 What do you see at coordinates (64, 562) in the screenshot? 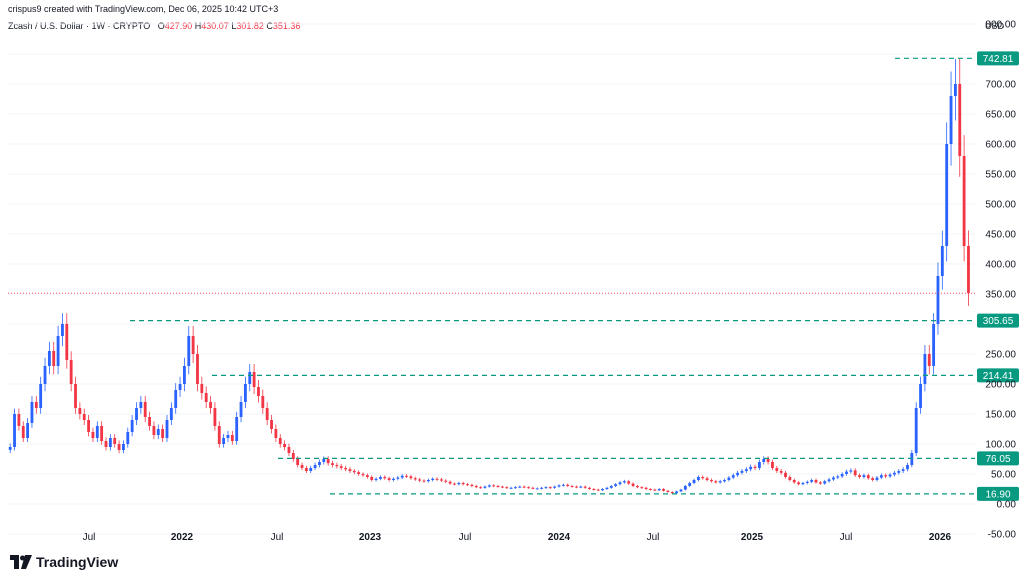
I see `tradingview-logo: TradingView` at bounding box center [64, 562].